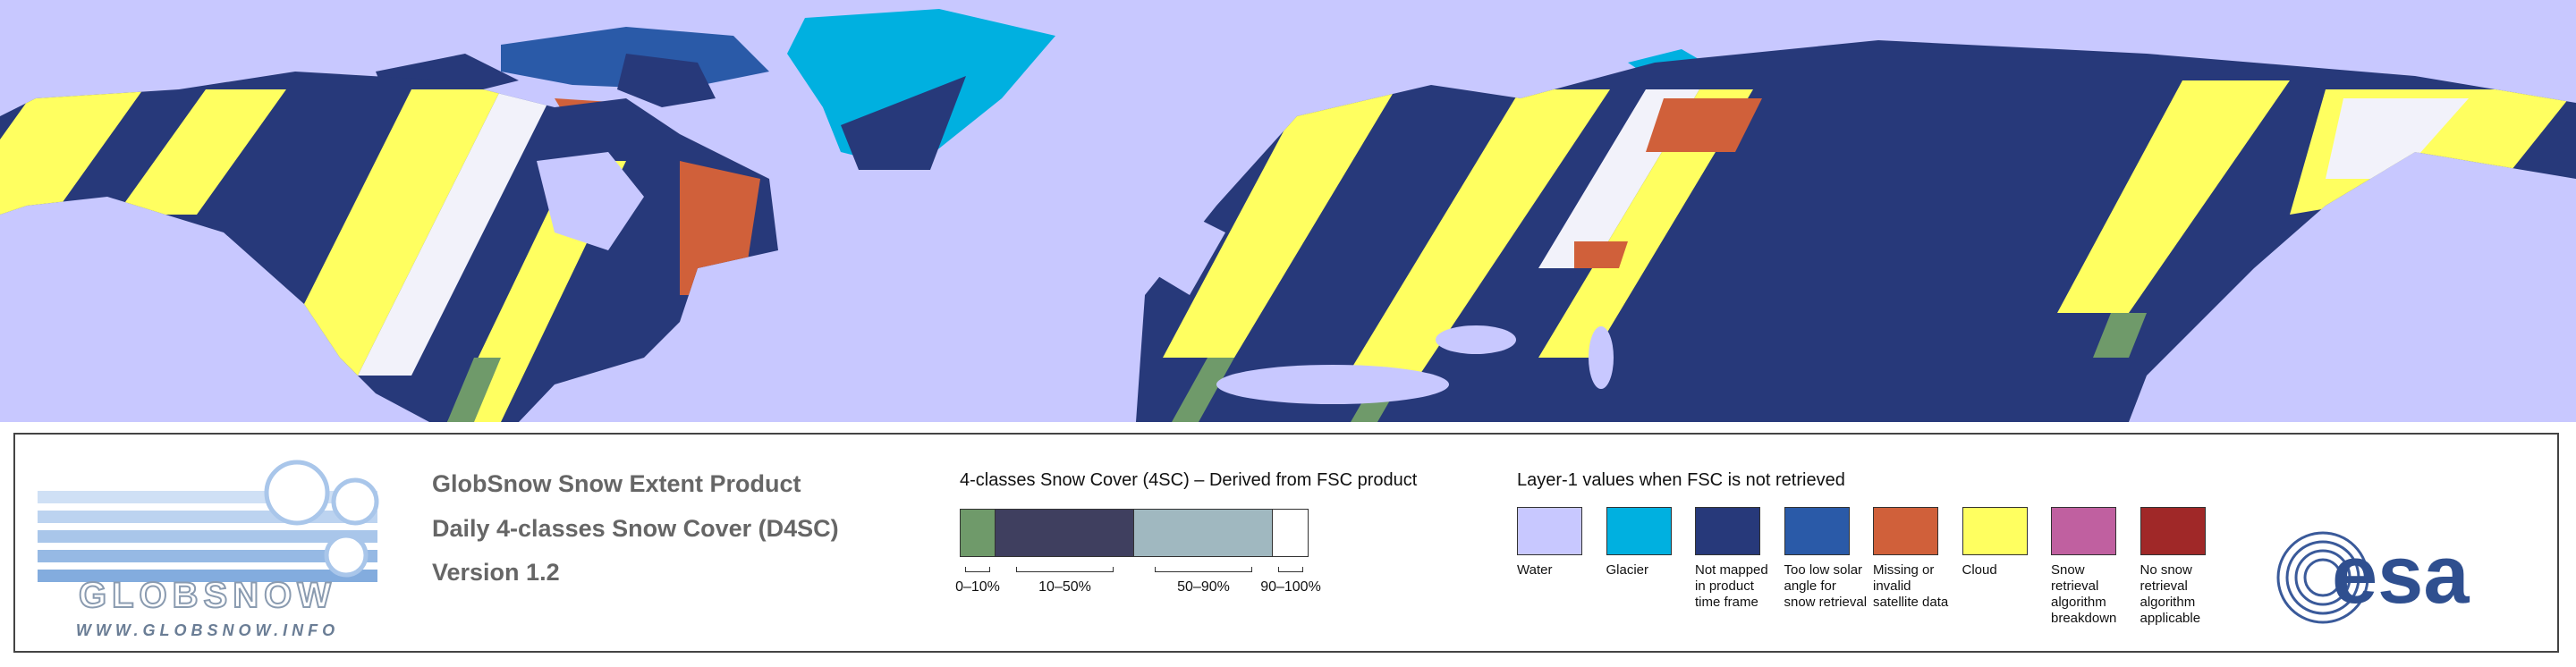 This screenshot has width=2576, height=667. I want to click on product-subtitle: Daily 4-classes Snow Cover (D4SC), so click(635, 529).